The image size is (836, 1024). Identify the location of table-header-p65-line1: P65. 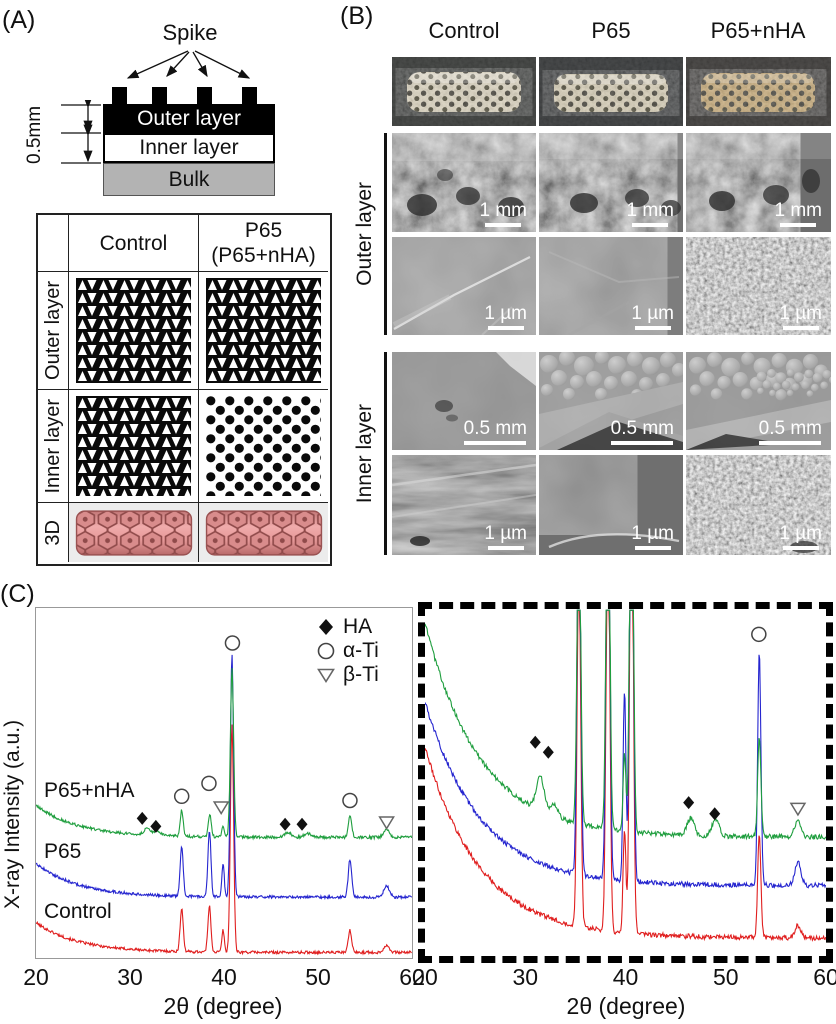
(263, 230).